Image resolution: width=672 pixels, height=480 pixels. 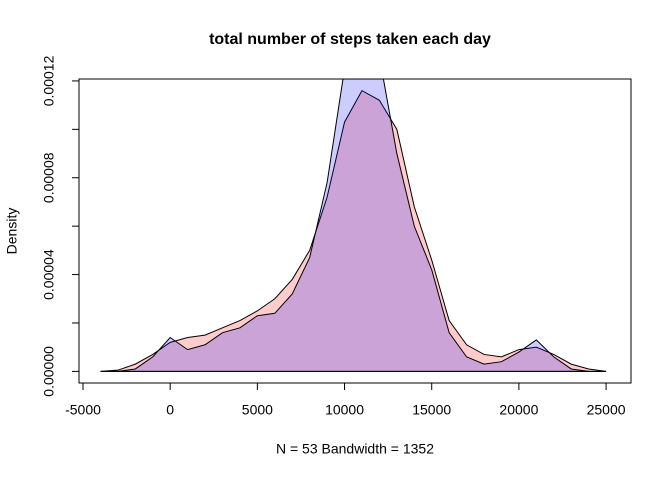 I want to click on x-tick-label: 0, so click(x=170, y=410).